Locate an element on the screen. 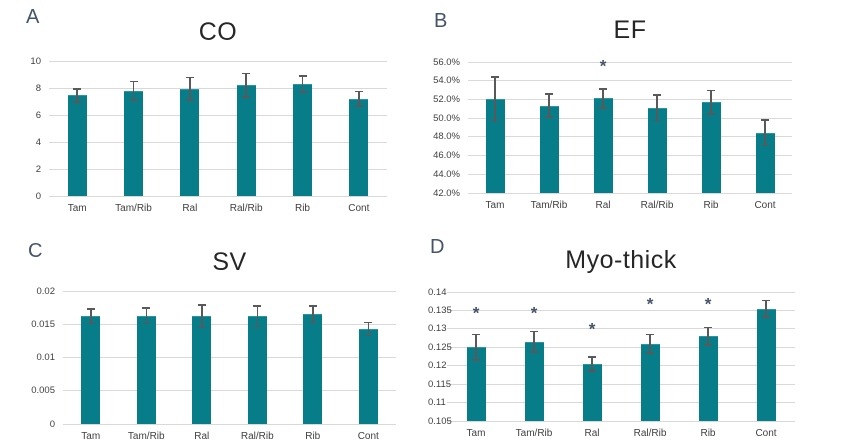 Image resolution: width=856 pixels, height=448 pixels. y-axis-tick-label: 10 is located at coordinates (35, 61).